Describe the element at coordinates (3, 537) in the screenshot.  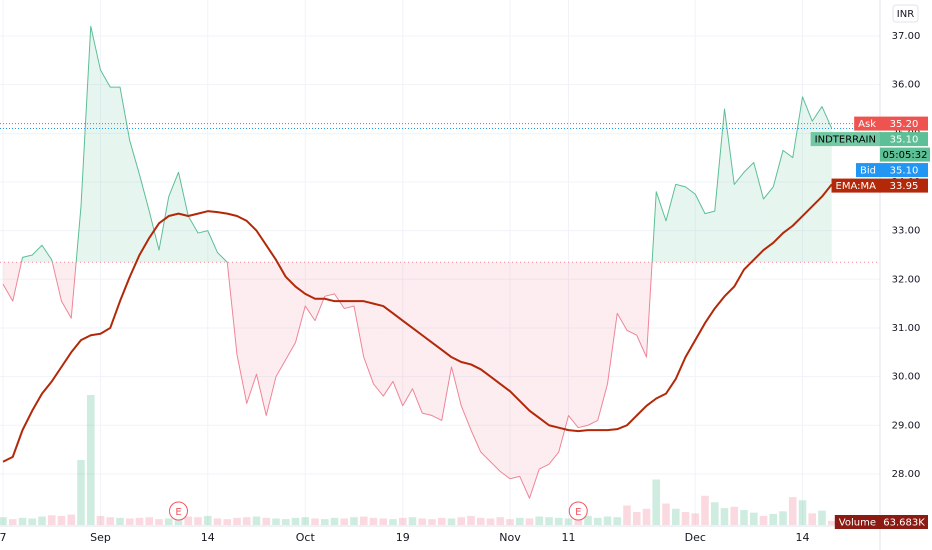
I see `x-tick-label: 7` at that location.